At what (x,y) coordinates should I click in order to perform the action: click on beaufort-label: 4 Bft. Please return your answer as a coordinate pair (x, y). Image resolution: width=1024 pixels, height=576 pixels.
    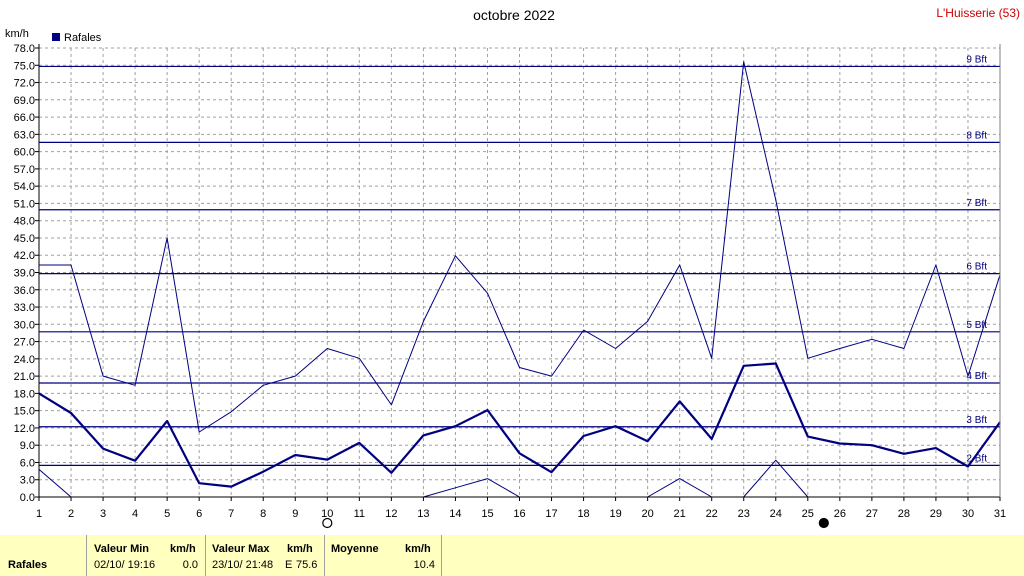
    Looking at the image, I should click on (976, 376).